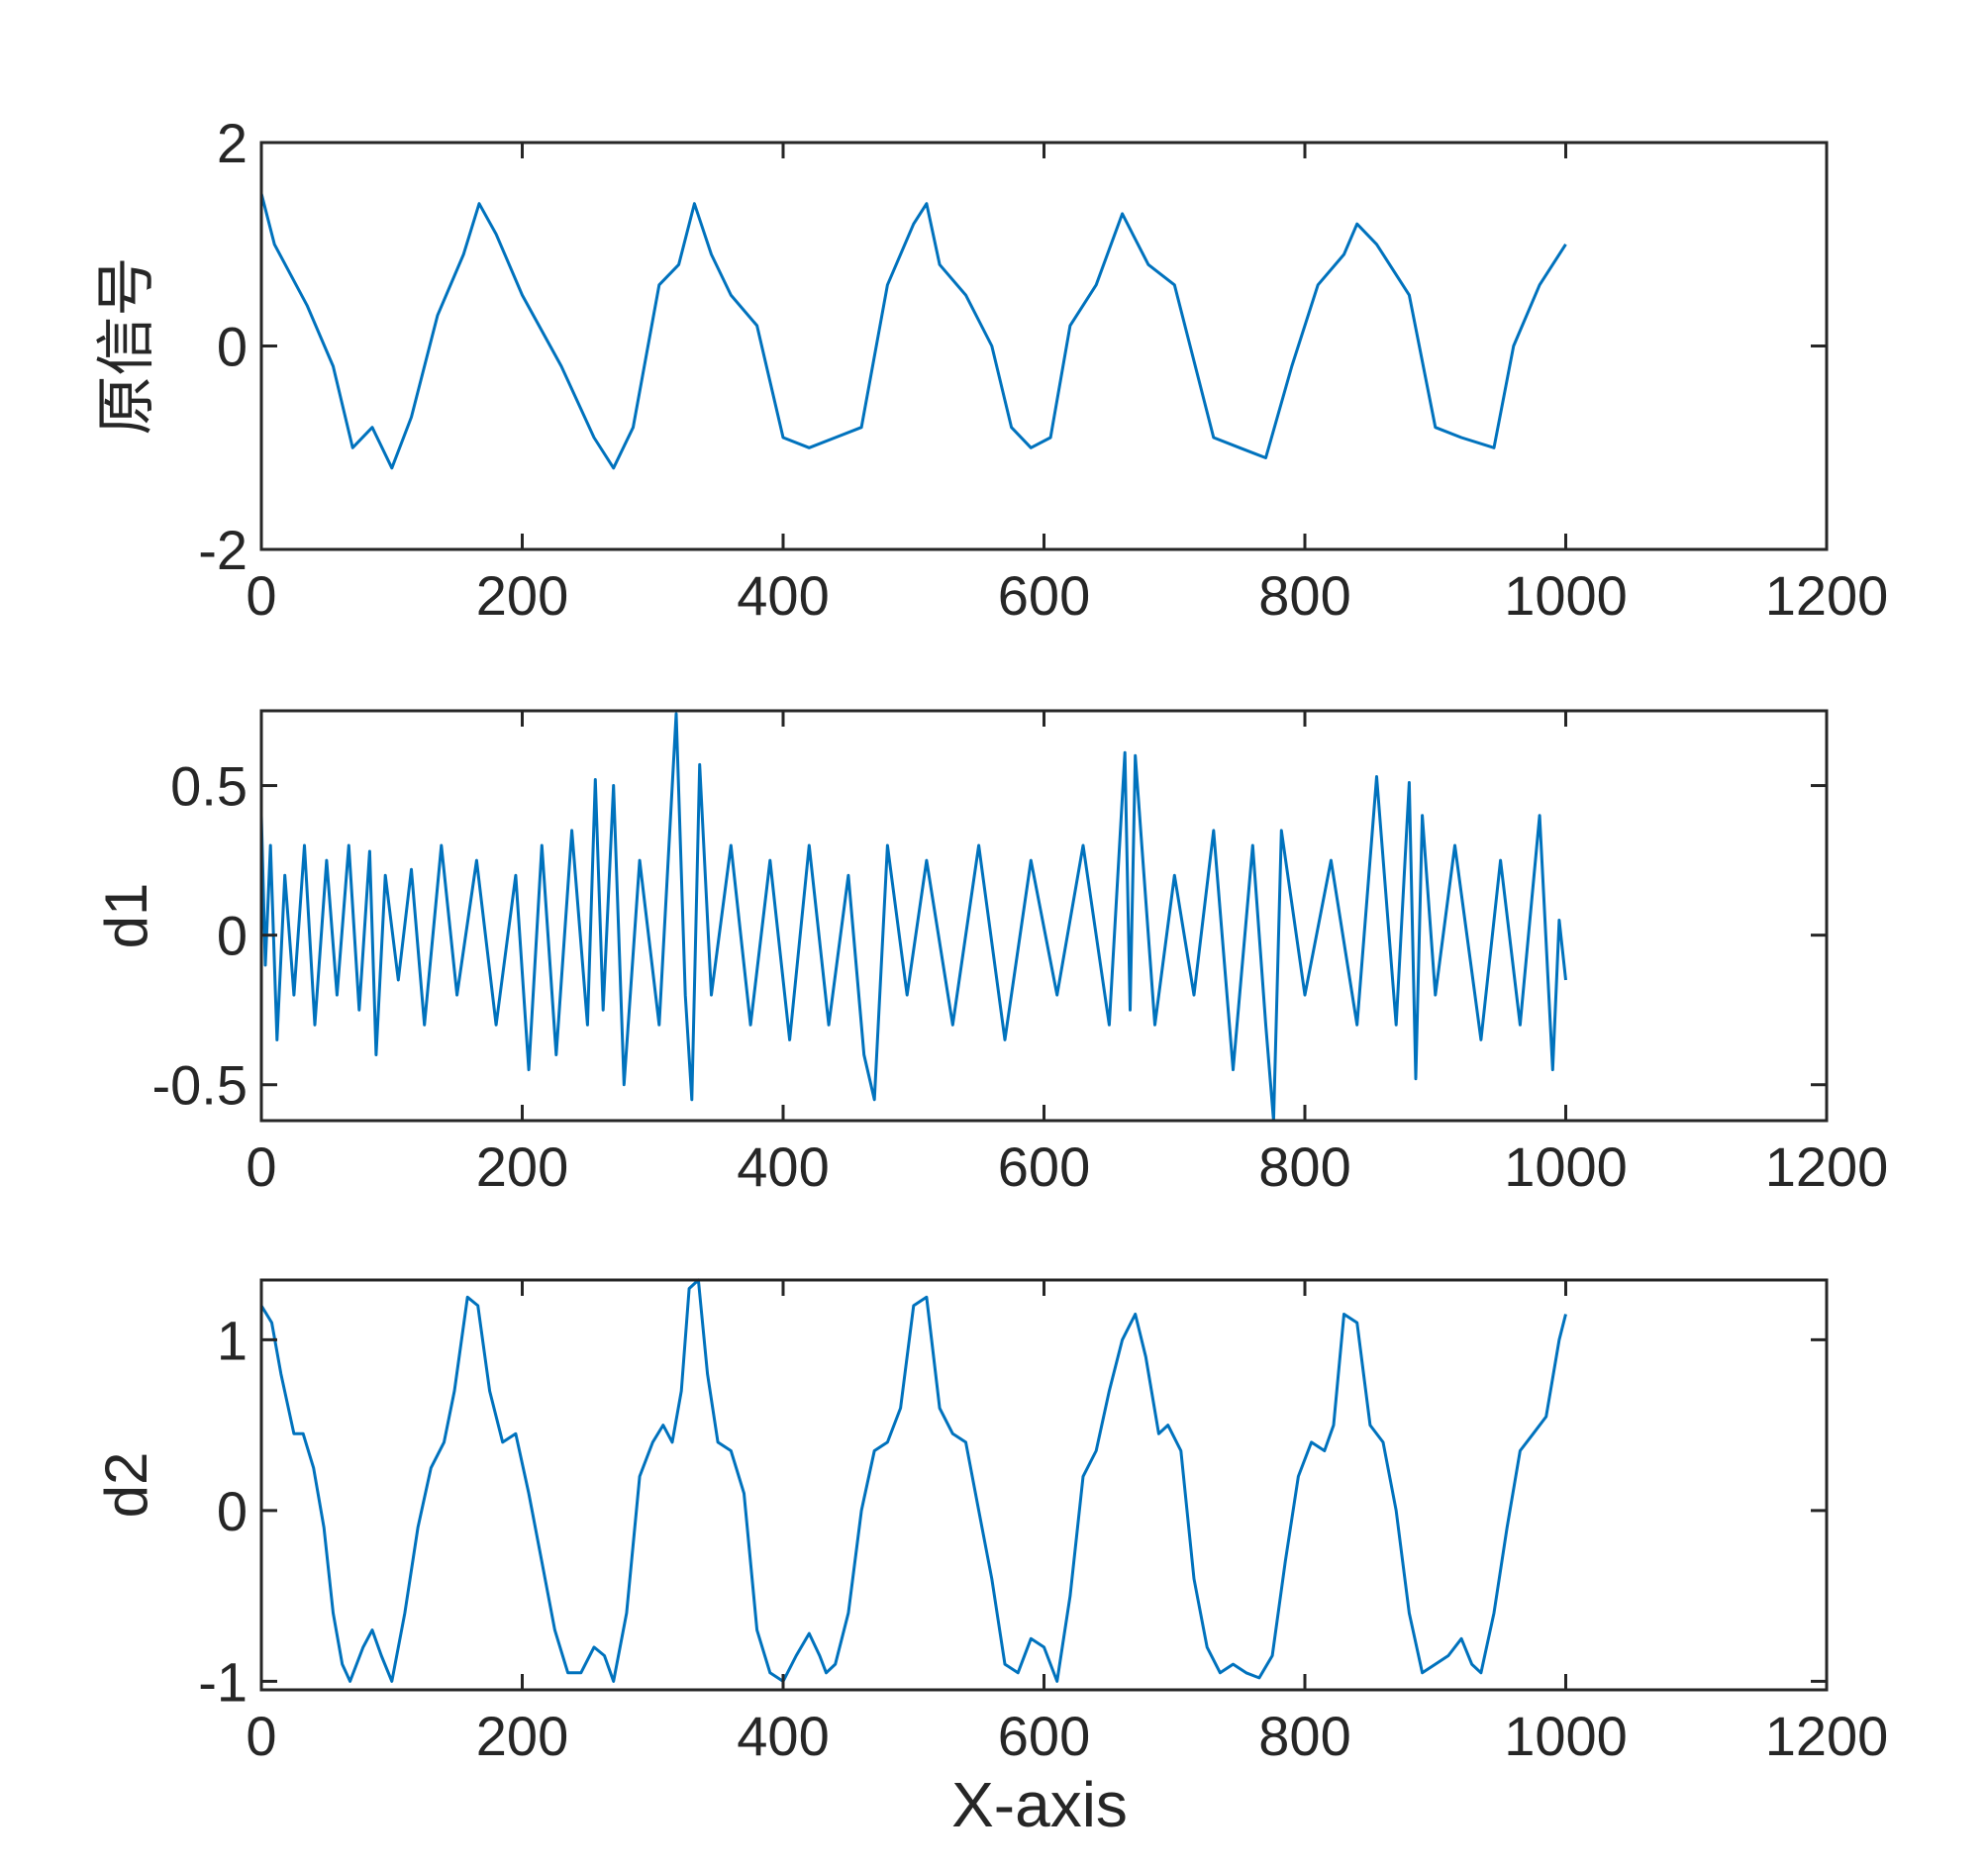  Describe the element at coordinates (126, 346) in the screenshot. I see `y-axis-label: 原信号` at that location.